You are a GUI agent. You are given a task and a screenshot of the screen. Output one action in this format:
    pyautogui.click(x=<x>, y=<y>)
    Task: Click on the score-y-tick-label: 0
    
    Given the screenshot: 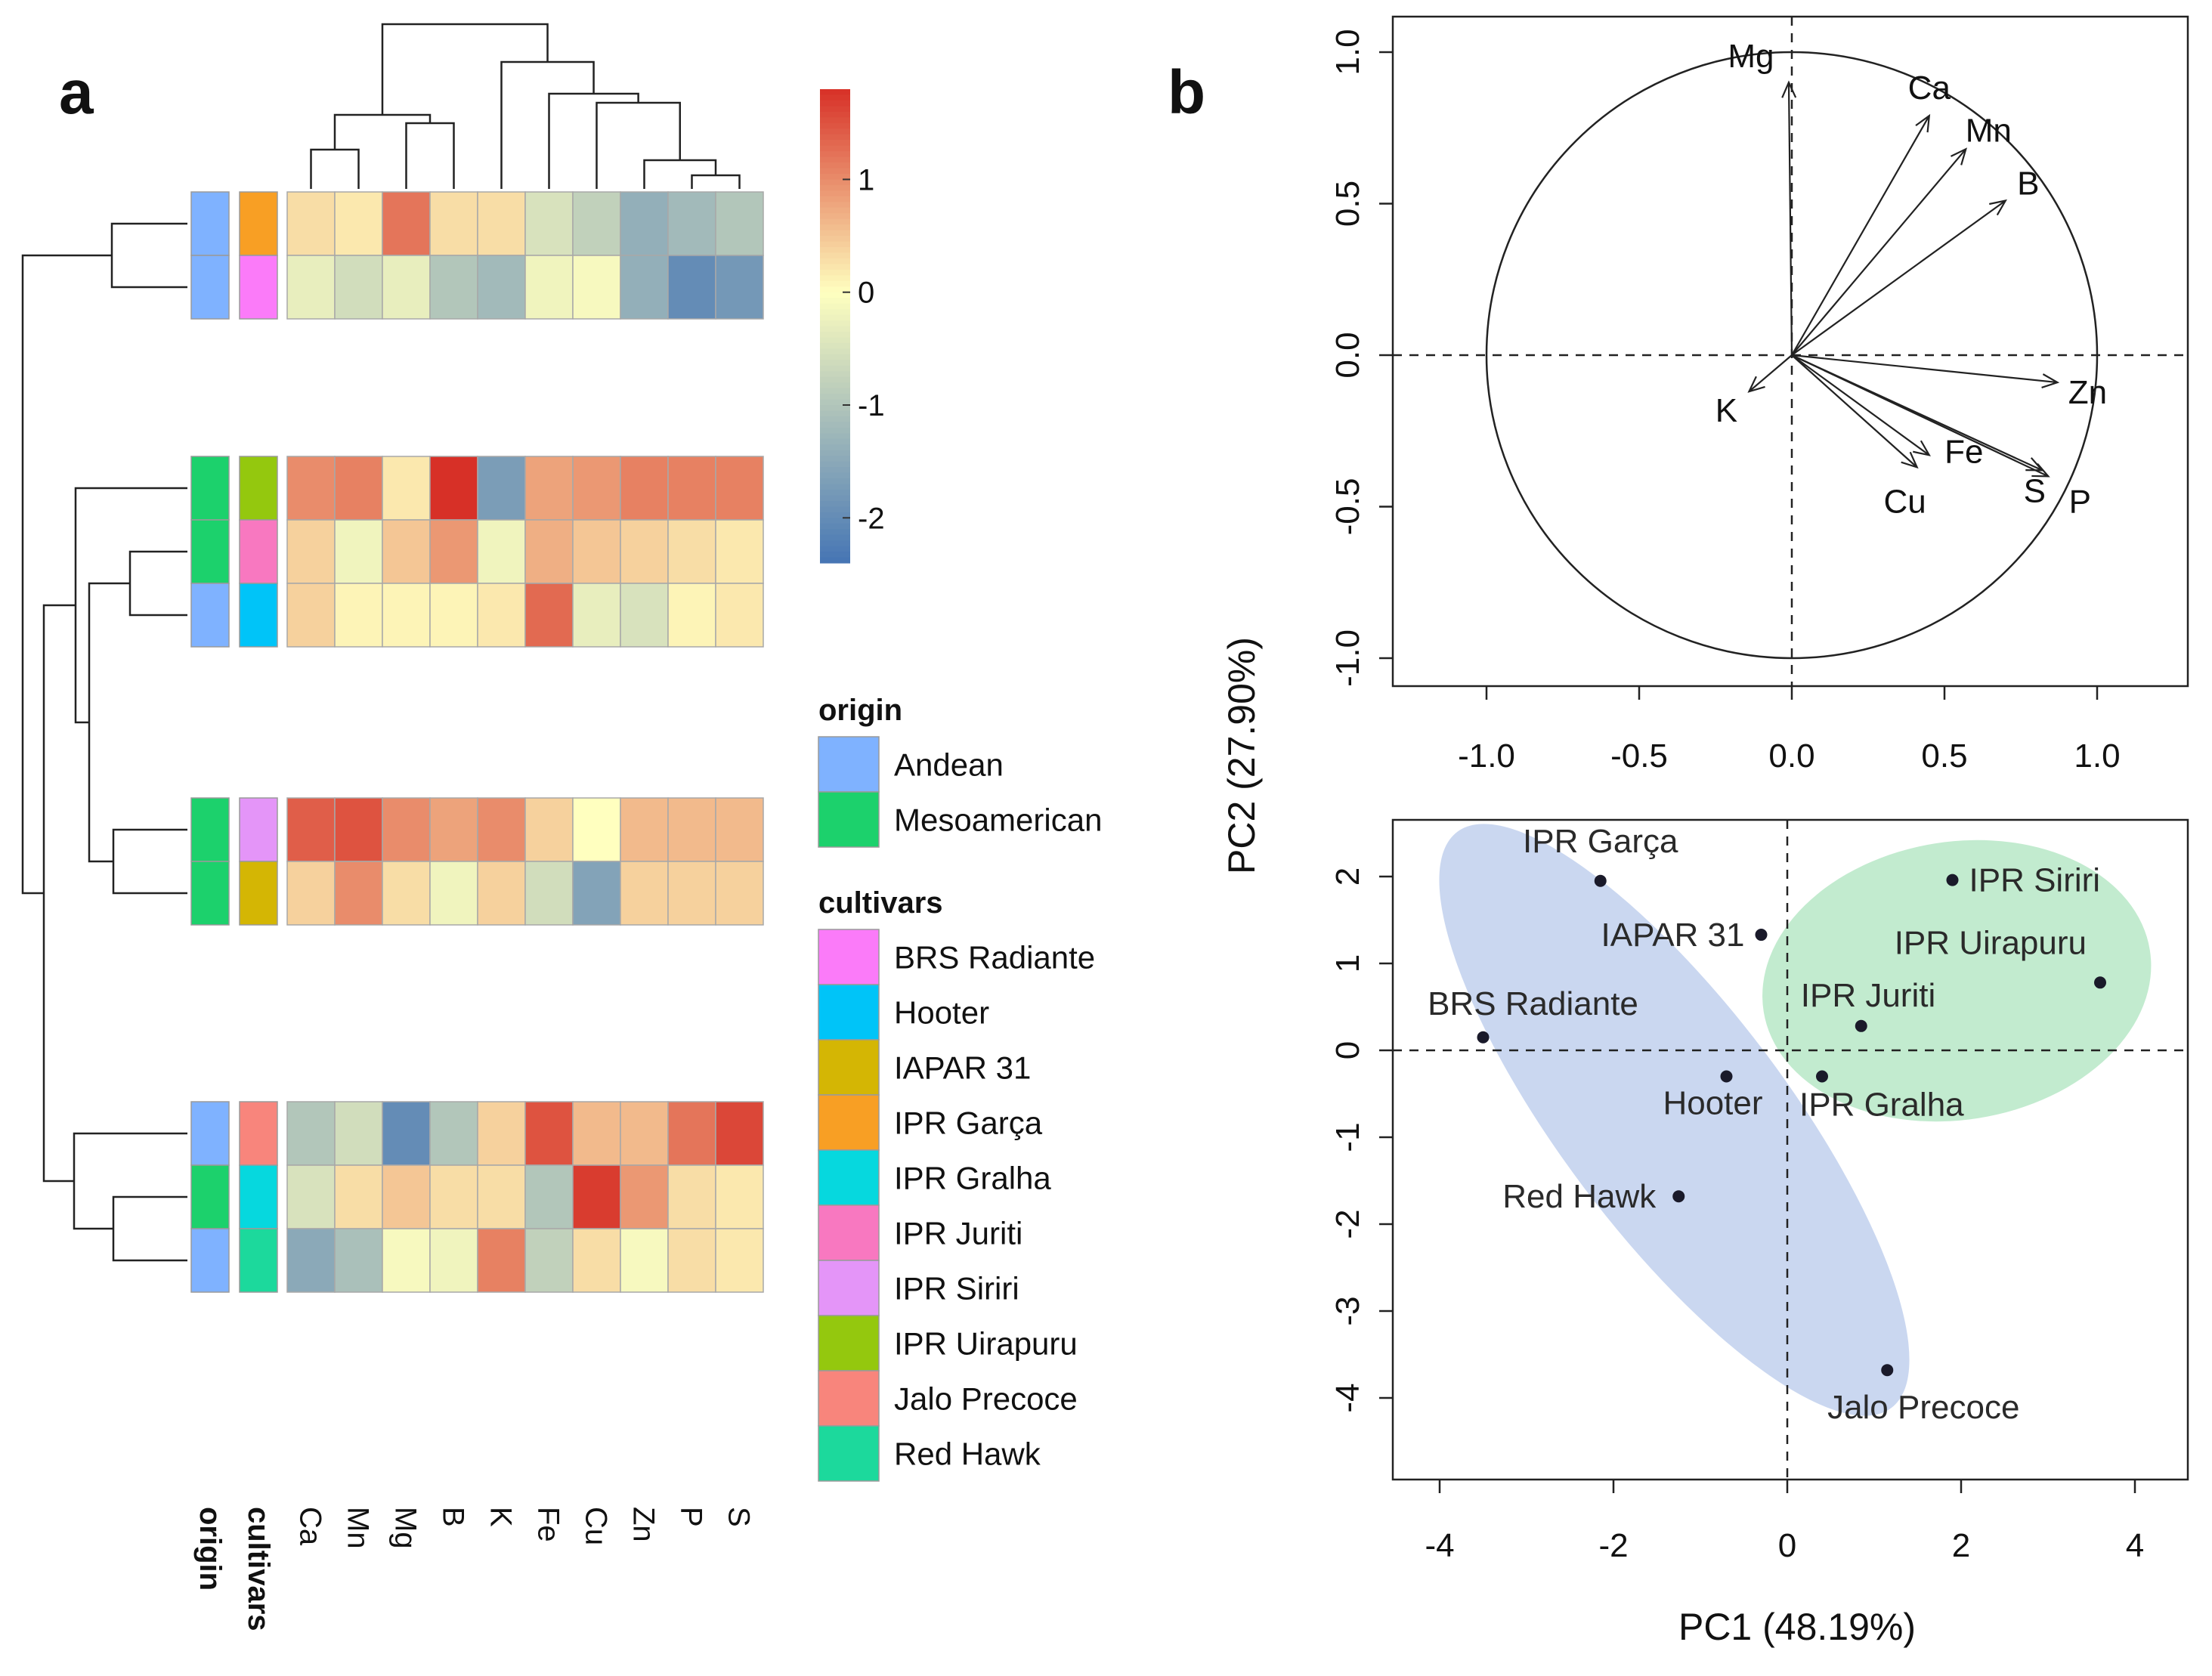 What is the action you would take?
    pyautogui.click(x=1347, y=1050)
    